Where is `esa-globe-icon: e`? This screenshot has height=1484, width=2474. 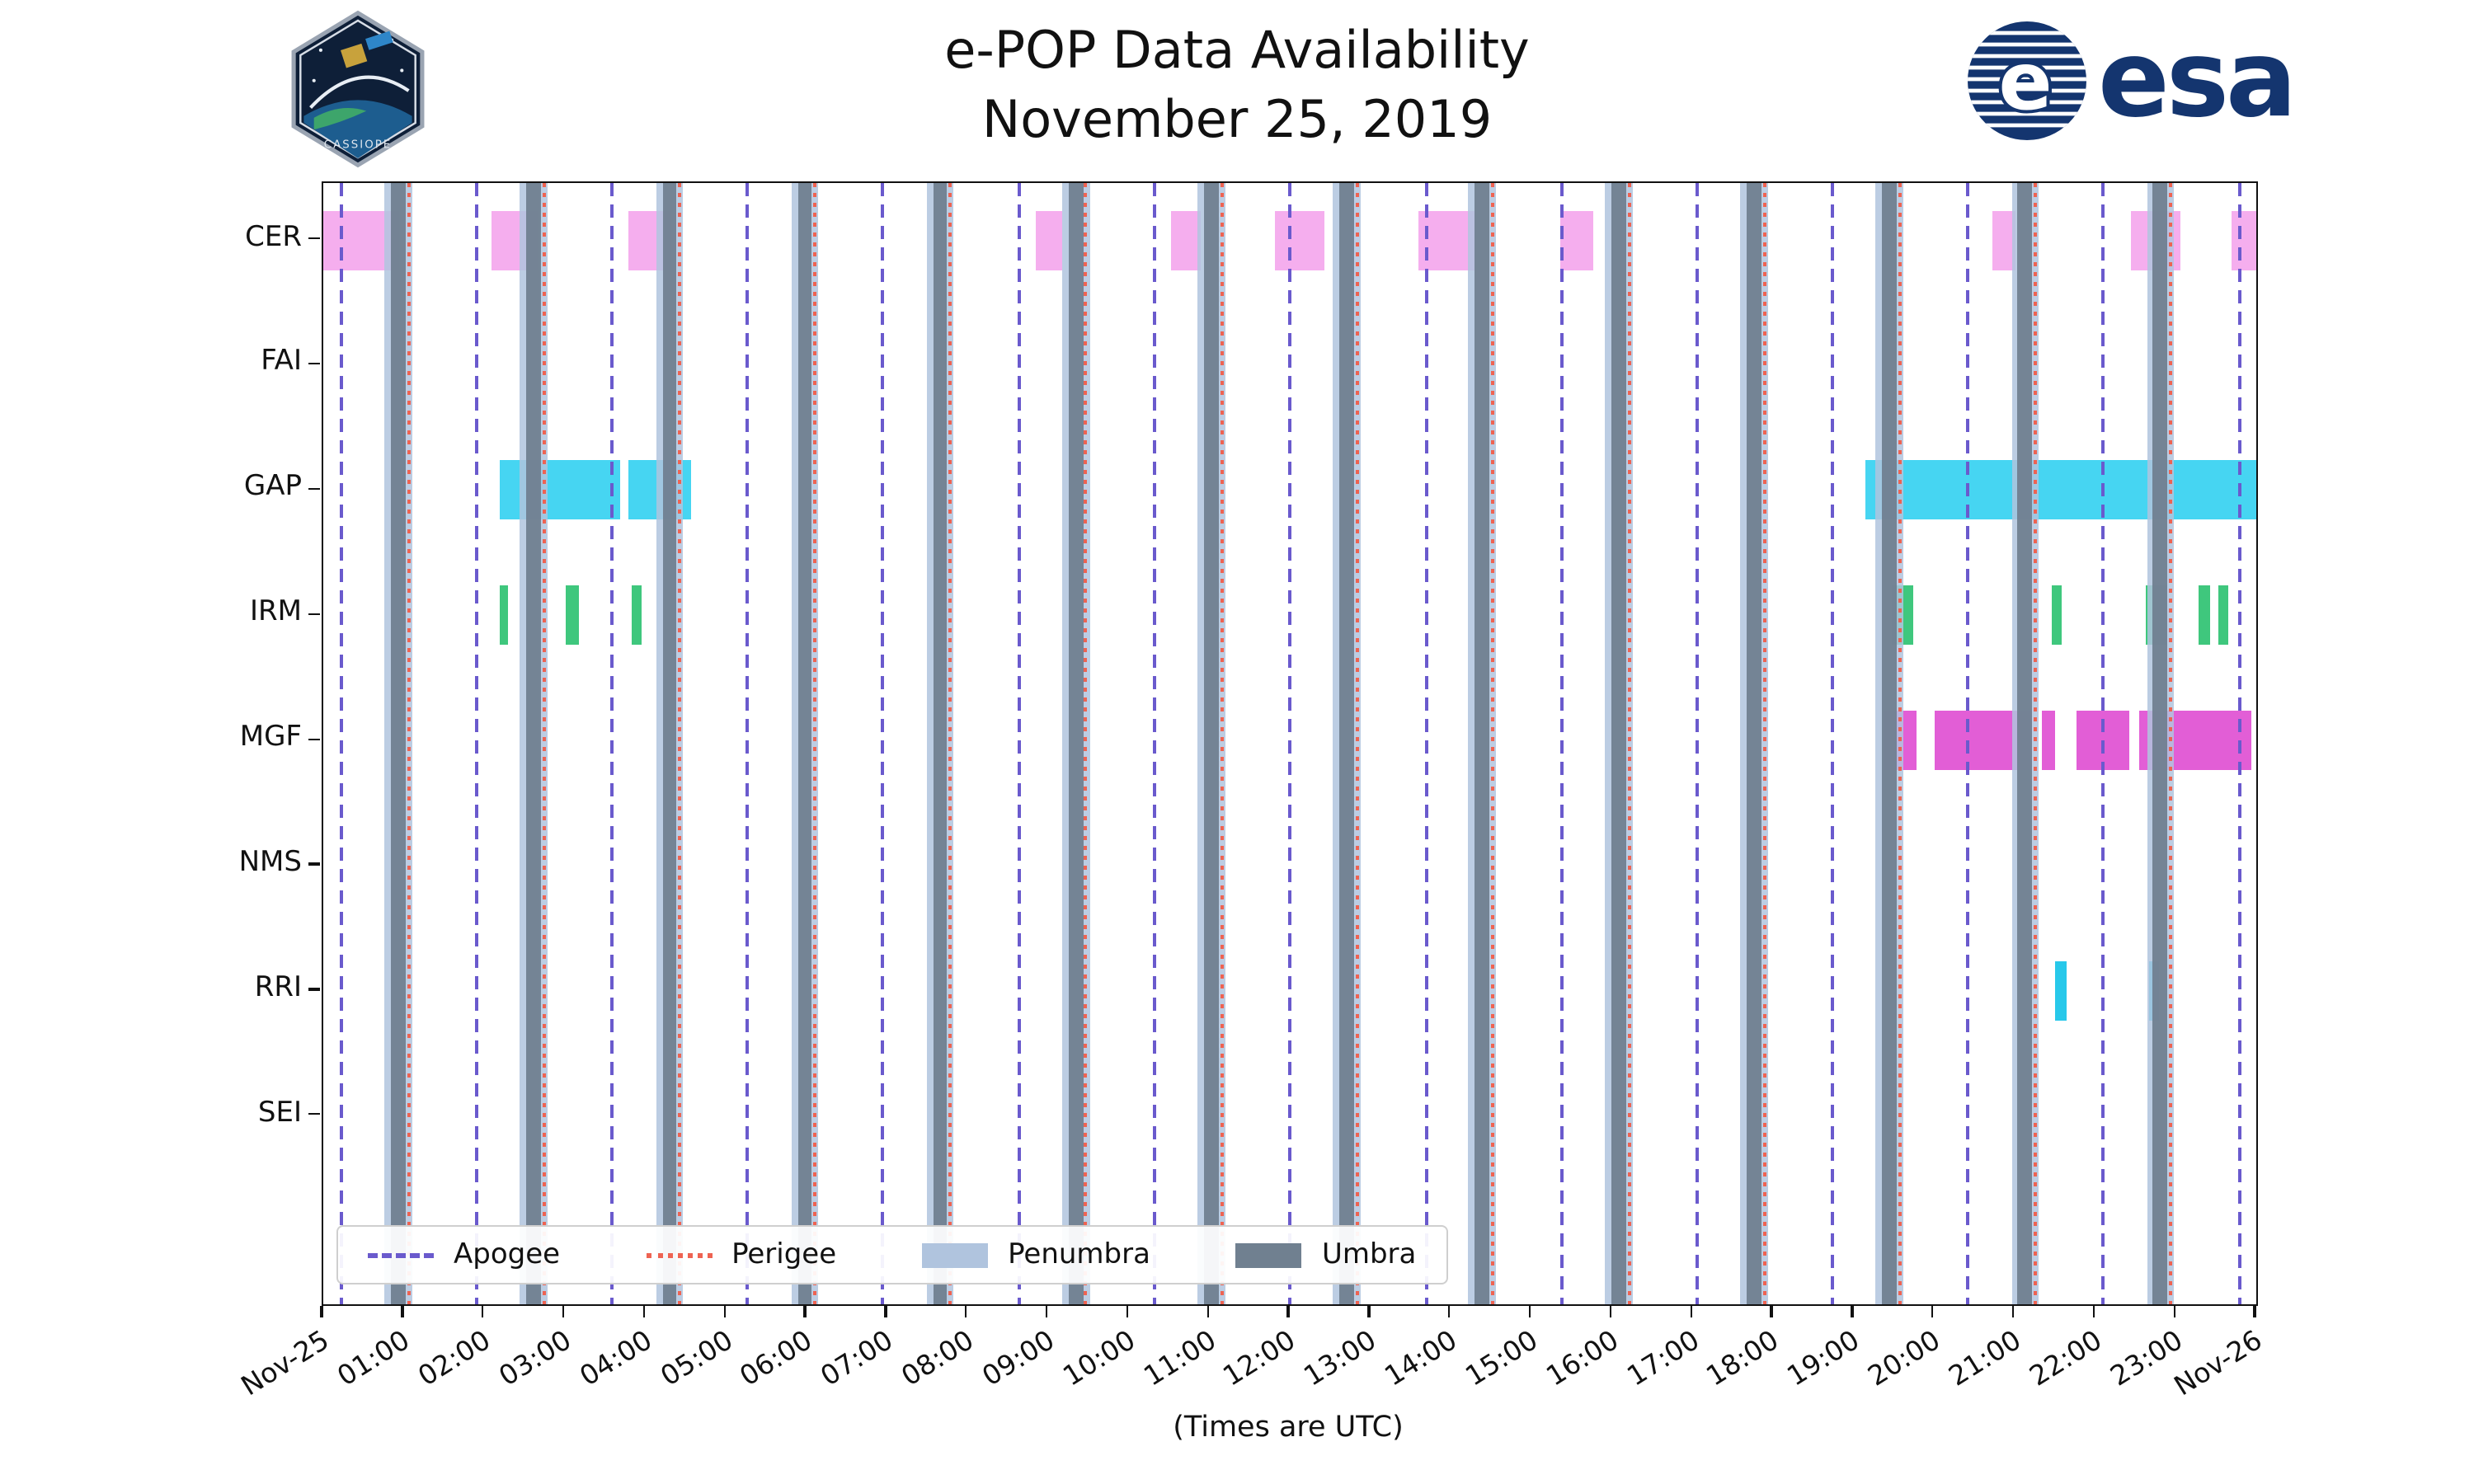
esa-globe-icon: e is located at coordinates (2027, 80).